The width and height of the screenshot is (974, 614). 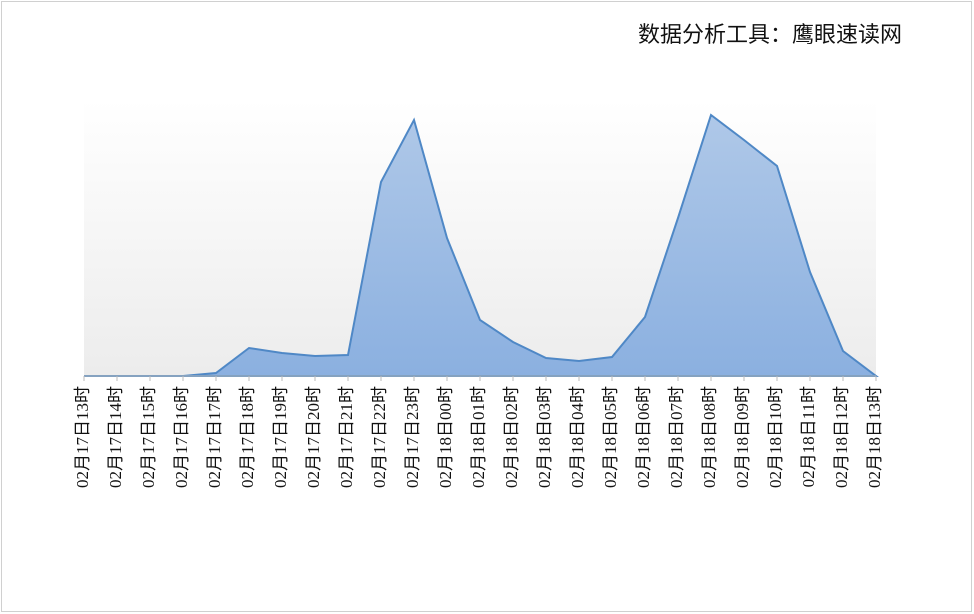 I want to click on x-tick-label: 02月17日22时, so click(x=379, y=437).